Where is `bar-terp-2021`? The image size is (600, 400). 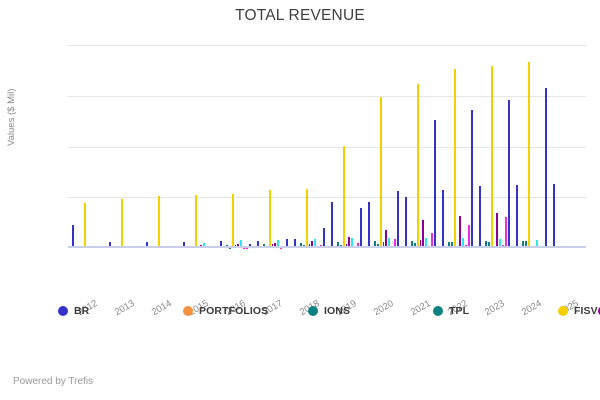 bar-terp-2021 is located at coordinates (426, 242).